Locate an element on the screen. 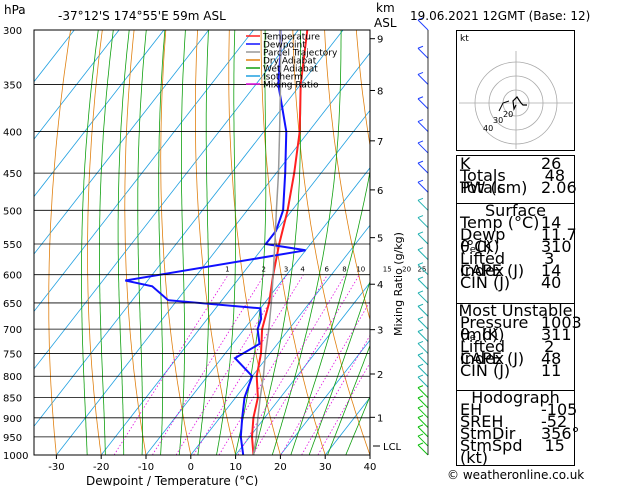 This screenshot has height=486, width=629. hodograph-table-title: Hodograph is located at coordinates (515, 397).